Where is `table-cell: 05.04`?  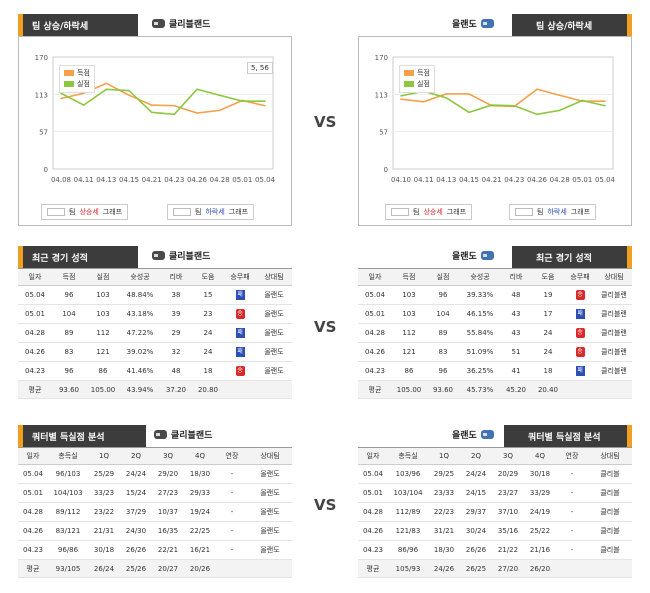 table-cell: 05.04 is located at coordinates (375, 295).